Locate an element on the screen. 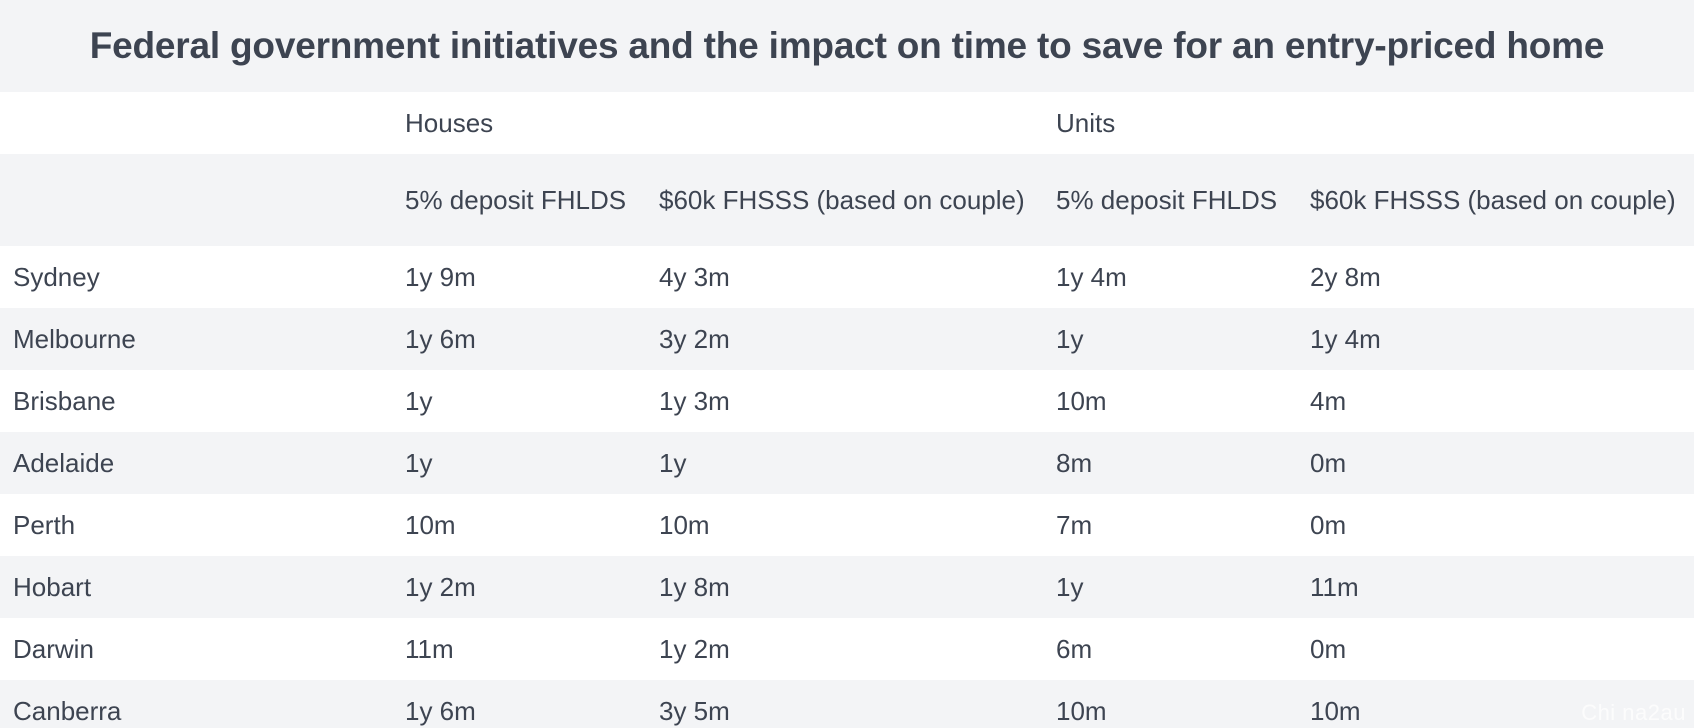 This screenshot has width=1694, height=728. cell-city: Darwin is located at coordinates (53, 649).